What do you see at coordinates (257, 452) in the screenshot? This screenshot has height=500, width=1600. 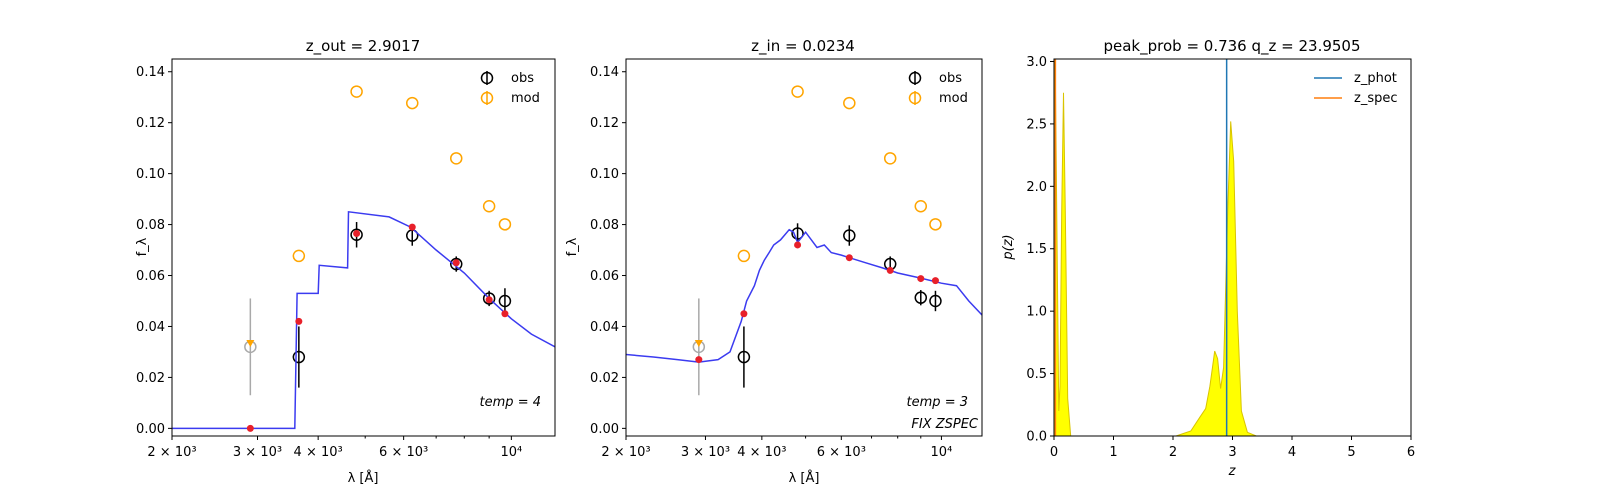 I see `x-tick-label: 3 × 10³` at bounding box center [257, 452].